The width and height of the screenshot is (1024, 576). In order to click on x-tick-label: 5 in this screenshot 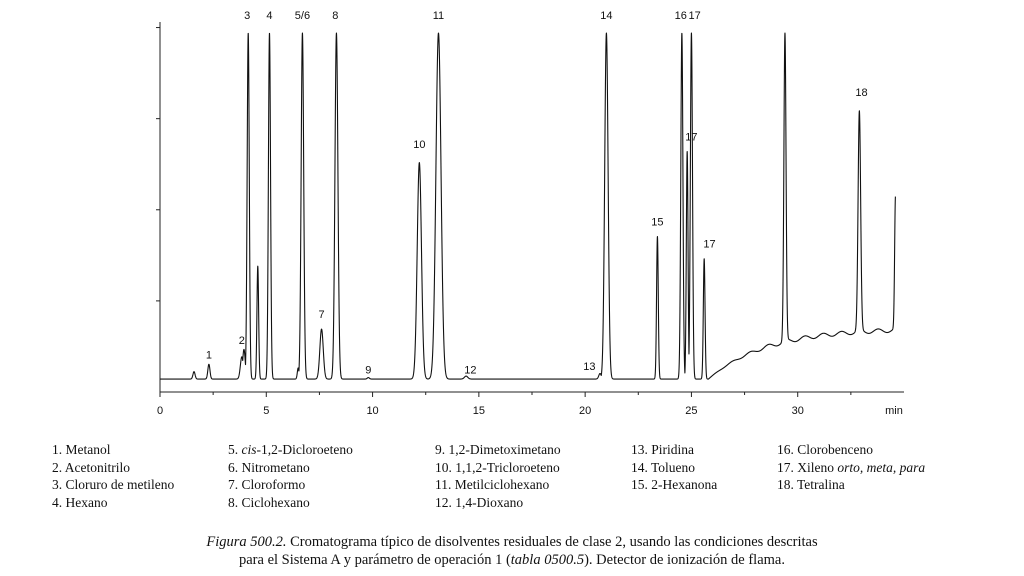, I will do `click(266, 411)`.